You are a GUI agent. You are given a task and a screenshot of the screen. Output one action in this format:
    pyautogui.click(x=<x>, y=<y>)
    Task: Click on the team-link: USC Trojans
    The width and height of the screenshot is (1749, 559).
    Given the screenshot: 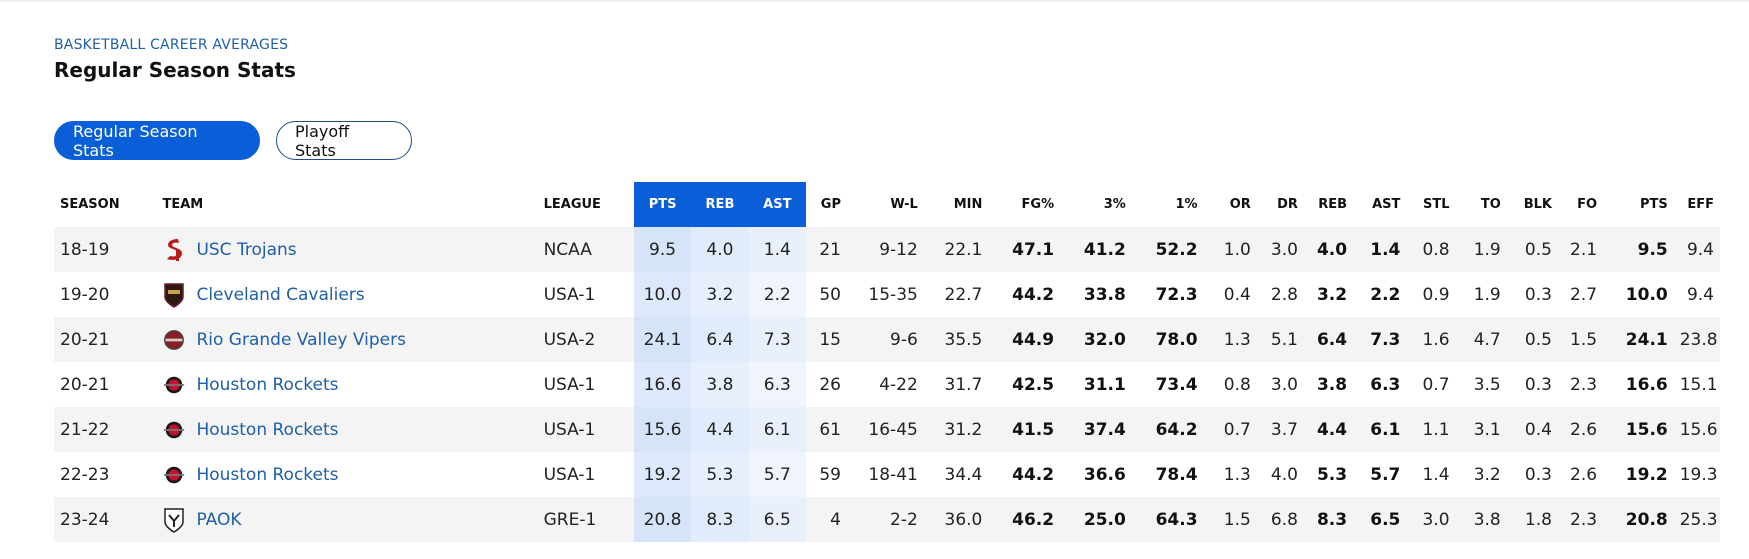 What is the action you would take?
    pyautogui.click(x=246, y=249)
    